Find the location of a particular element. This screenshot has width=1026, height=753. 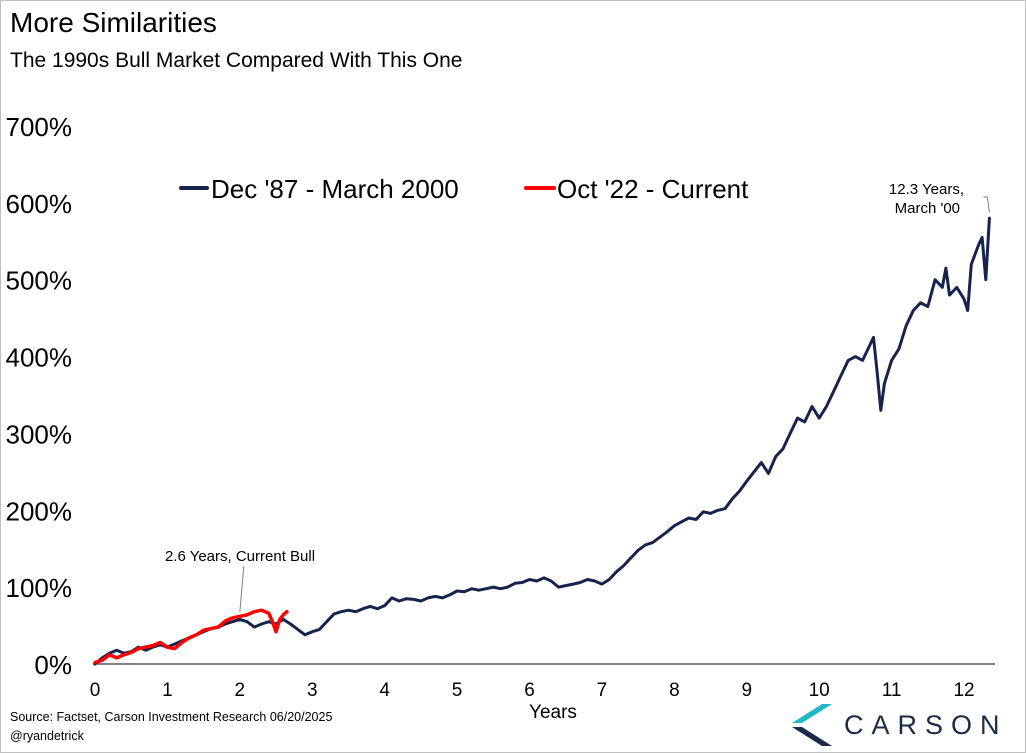

legend-label-current: Oct '22 - Current is located at coordinates (653, 189).